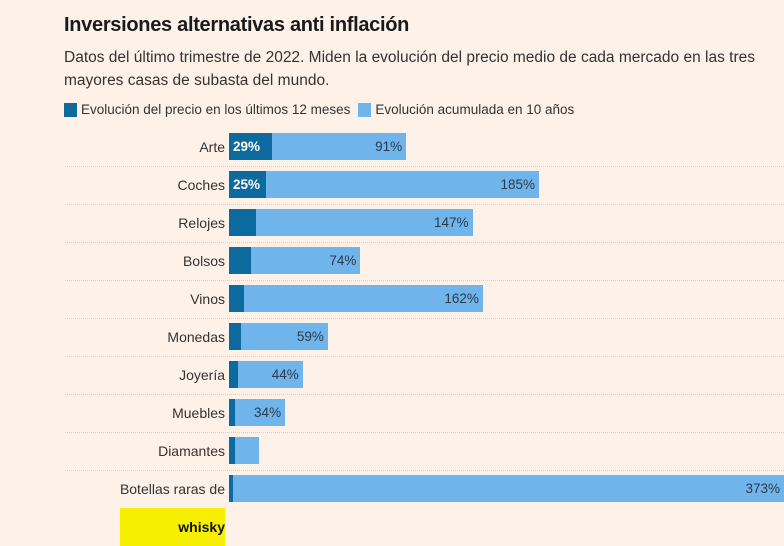  What do you see at coordinates (237, 25) in the screenshot?
I see `chart-title: Inversiones alternativas anti inflación` at bounding box center [237, 25].